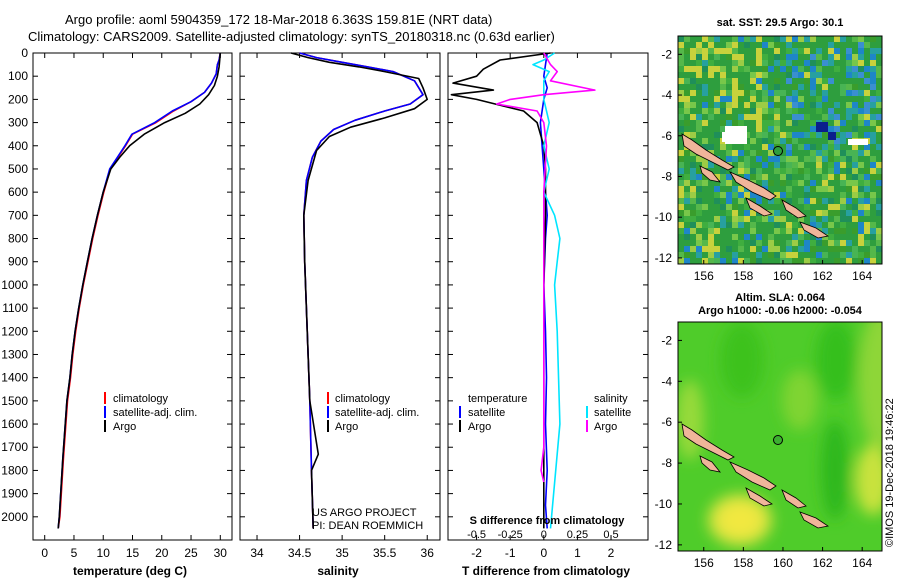  I want to click on legend-t-satellite-label: satellite, so click(486, 413).